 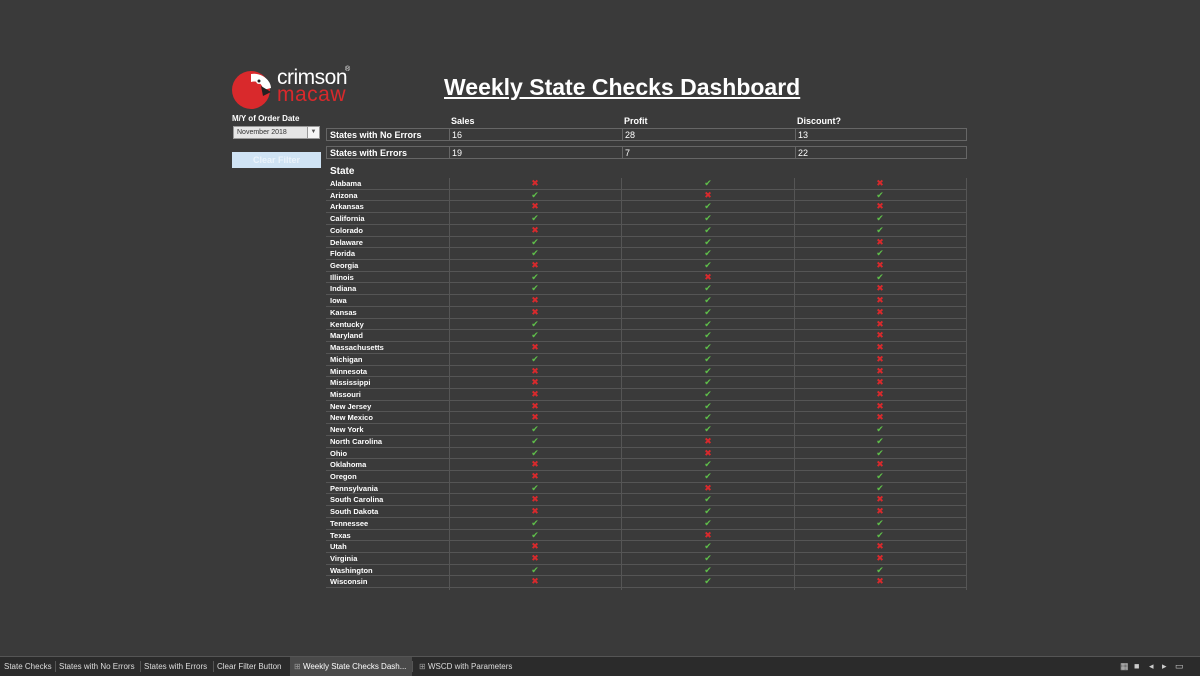 What do you see at coordinates (646, 465) in the screenshot?
I see `table-row: Oklahoma ✖ ✔ ✖` at bounding box center [646, 465].